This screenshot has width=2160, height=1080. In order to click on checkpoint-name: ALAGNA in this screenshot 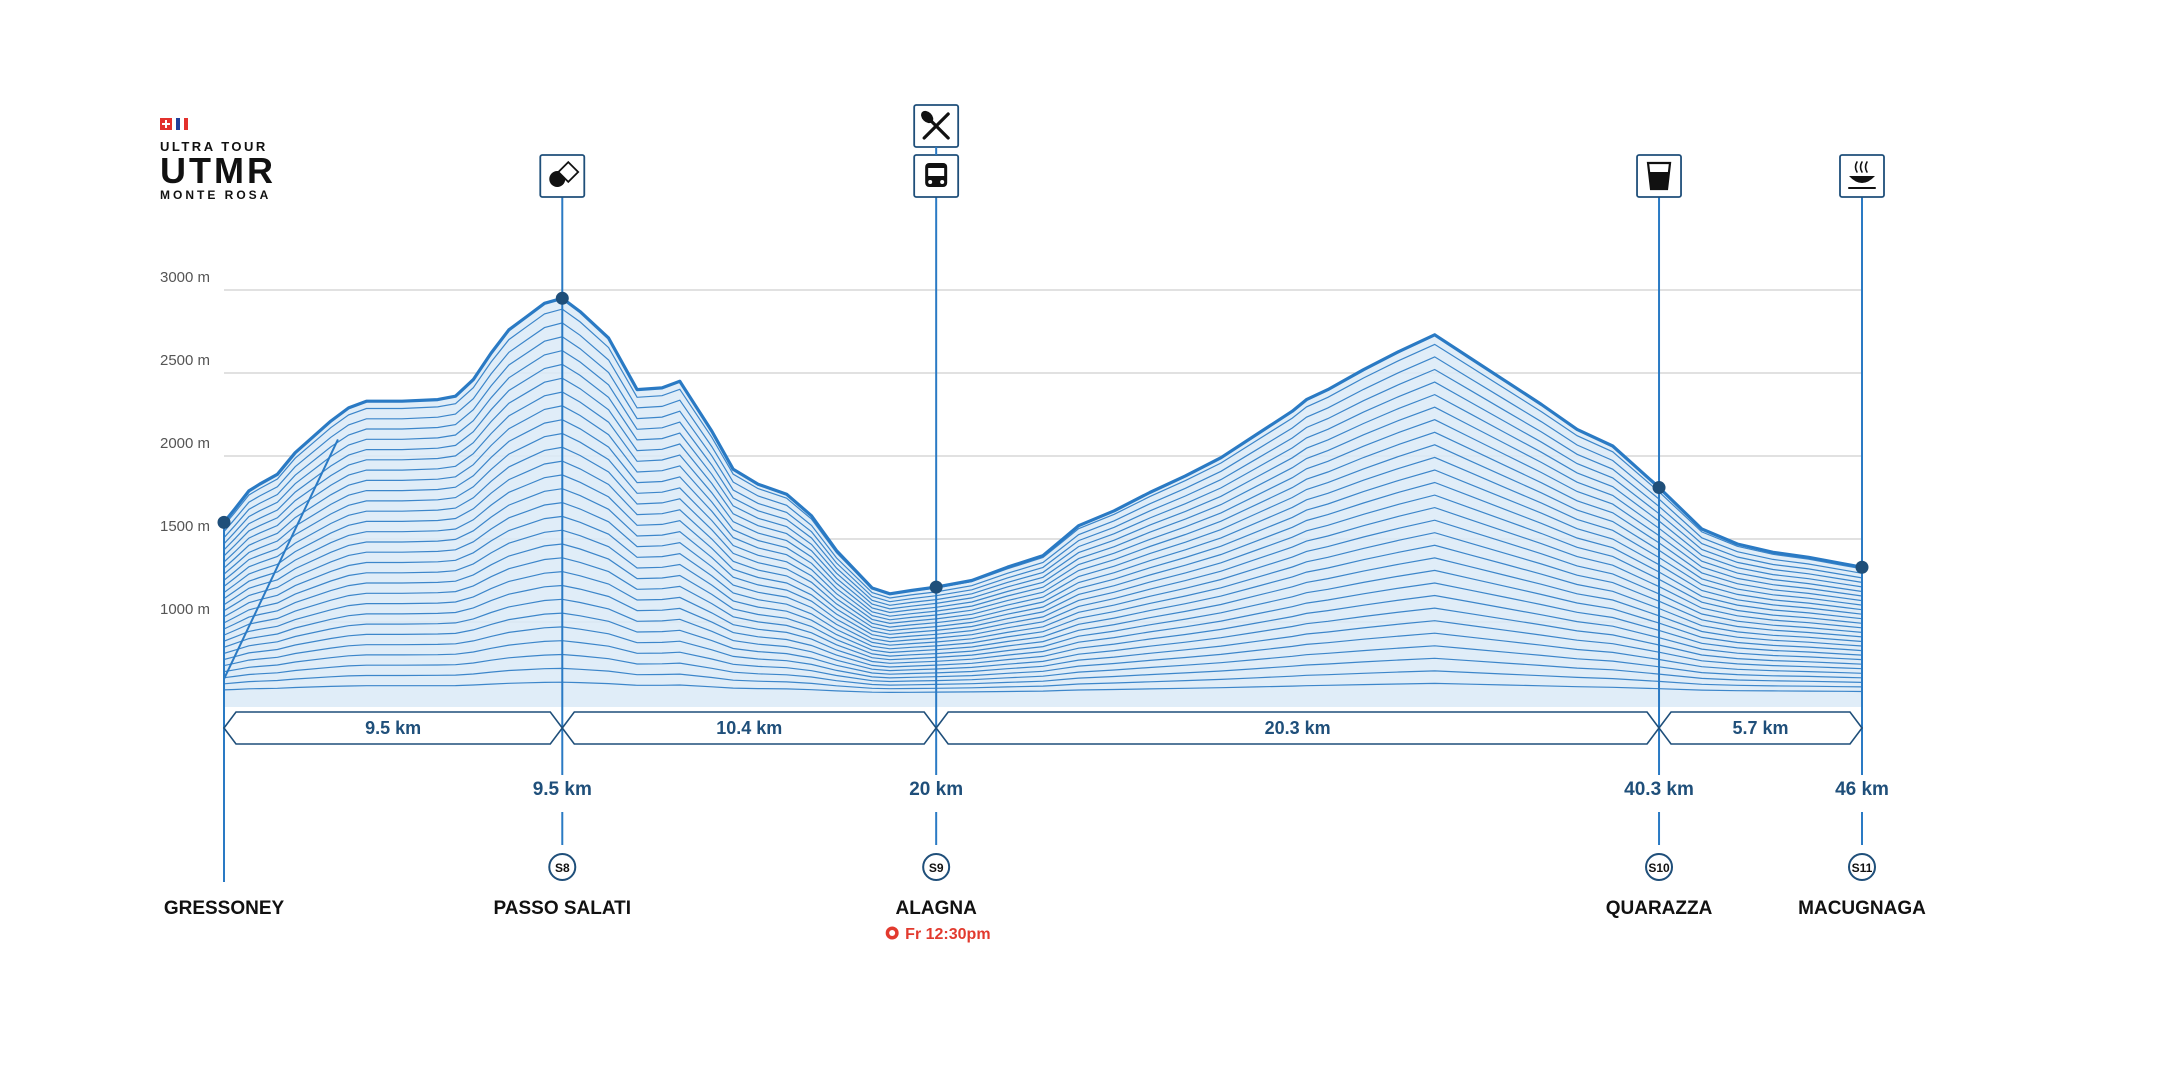, I will do `click(937, 908)`.